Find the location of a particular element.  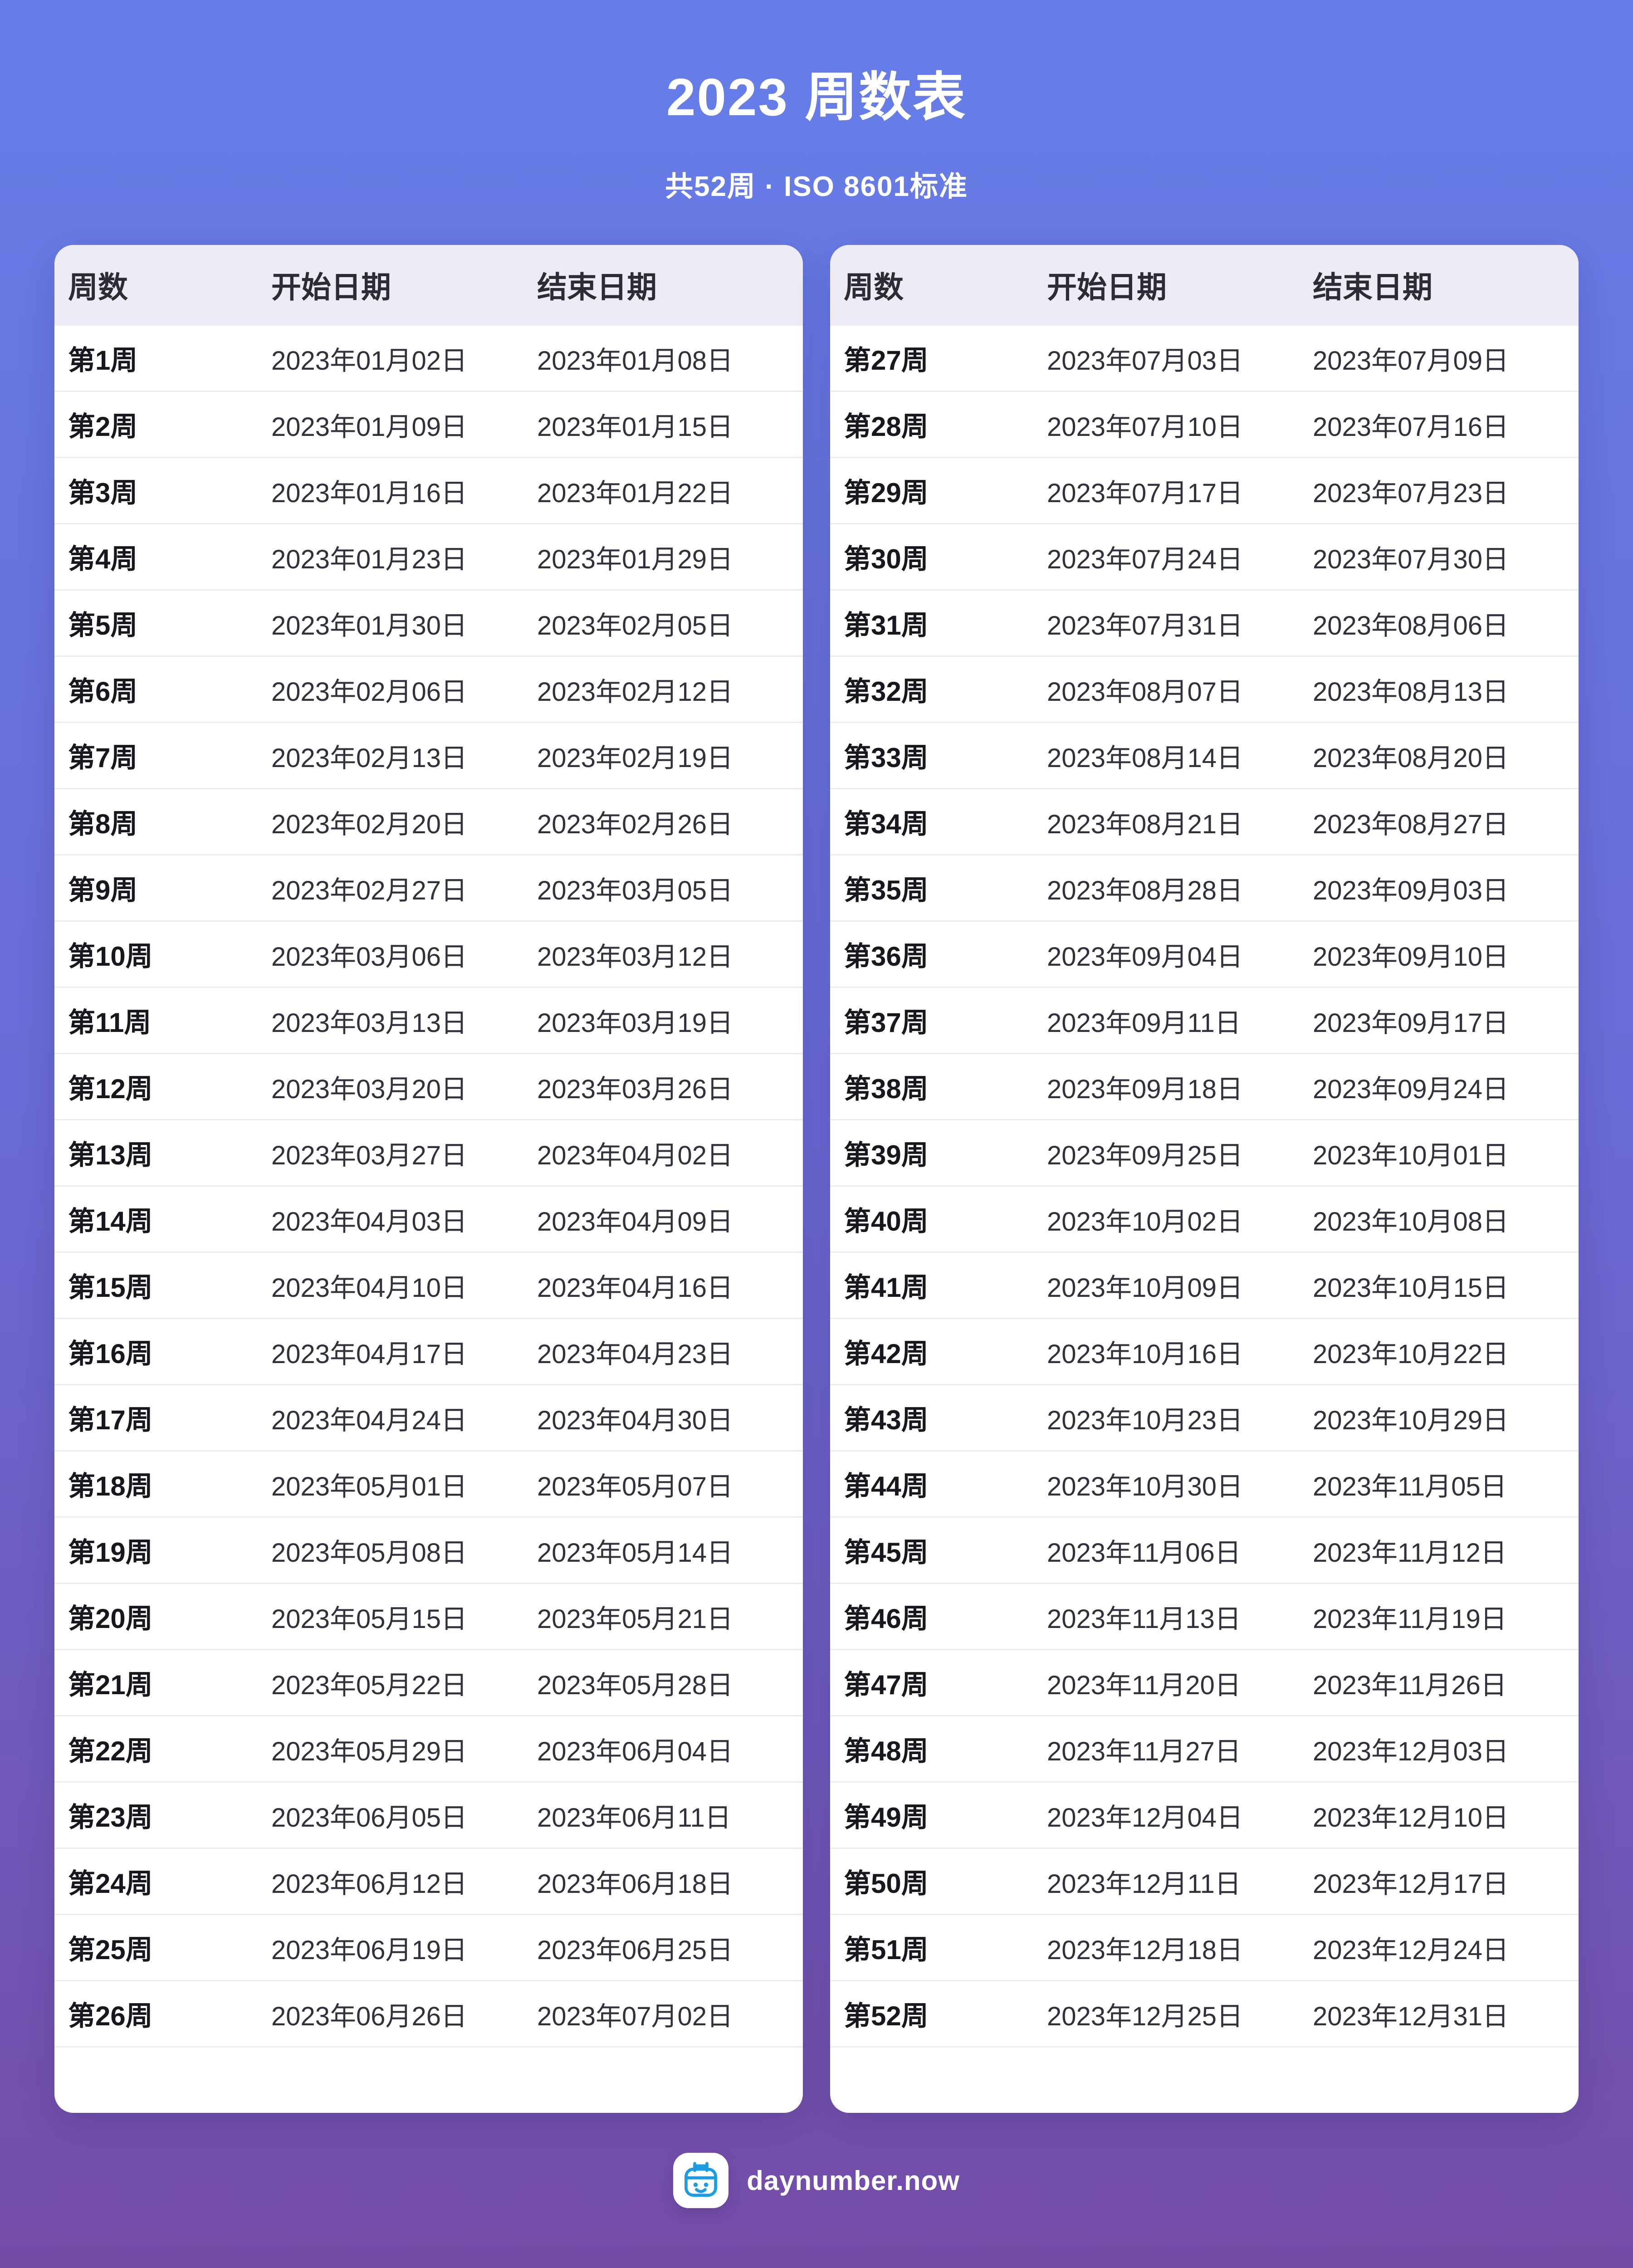

end-date-cell: 2023年09月03日 is located at coordinates (1446, 888).